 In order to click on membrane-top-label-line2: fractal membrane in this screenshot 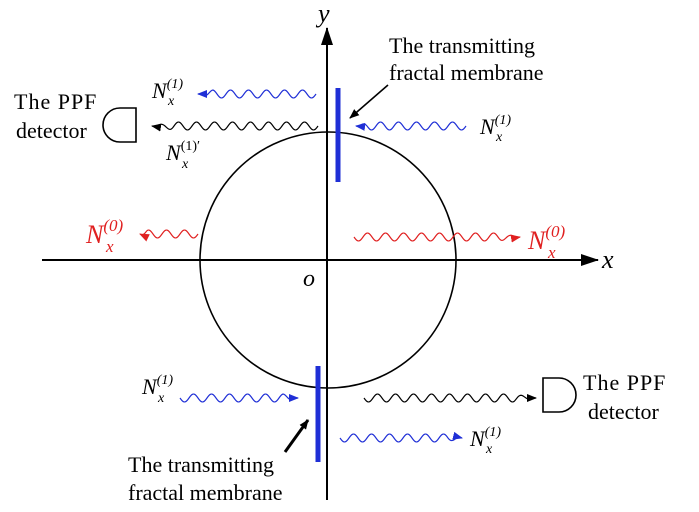, I will do `click(466, 72)`.